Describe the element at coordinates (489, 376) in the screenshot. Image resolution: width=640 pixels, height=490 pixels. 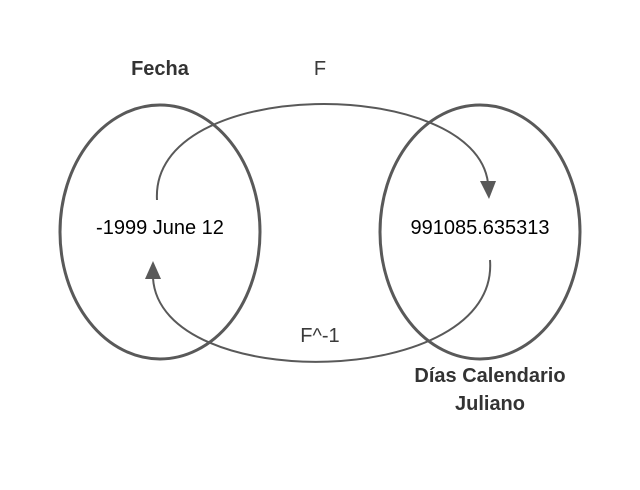
I see `right-set-title-line1: Días Calendario` at that location.